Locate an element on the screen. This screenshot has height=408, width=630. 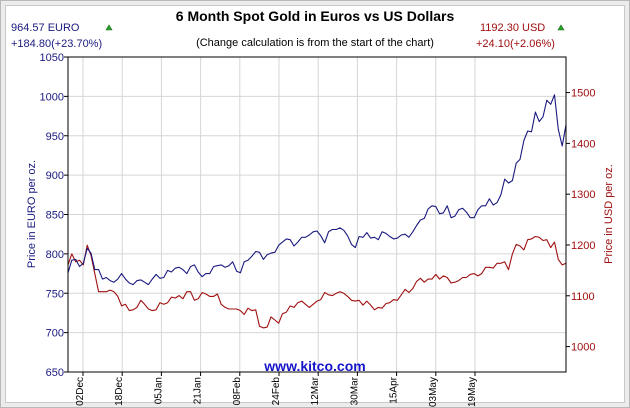
x-tick-label: 21Jan is located at coordinates (198, 390).